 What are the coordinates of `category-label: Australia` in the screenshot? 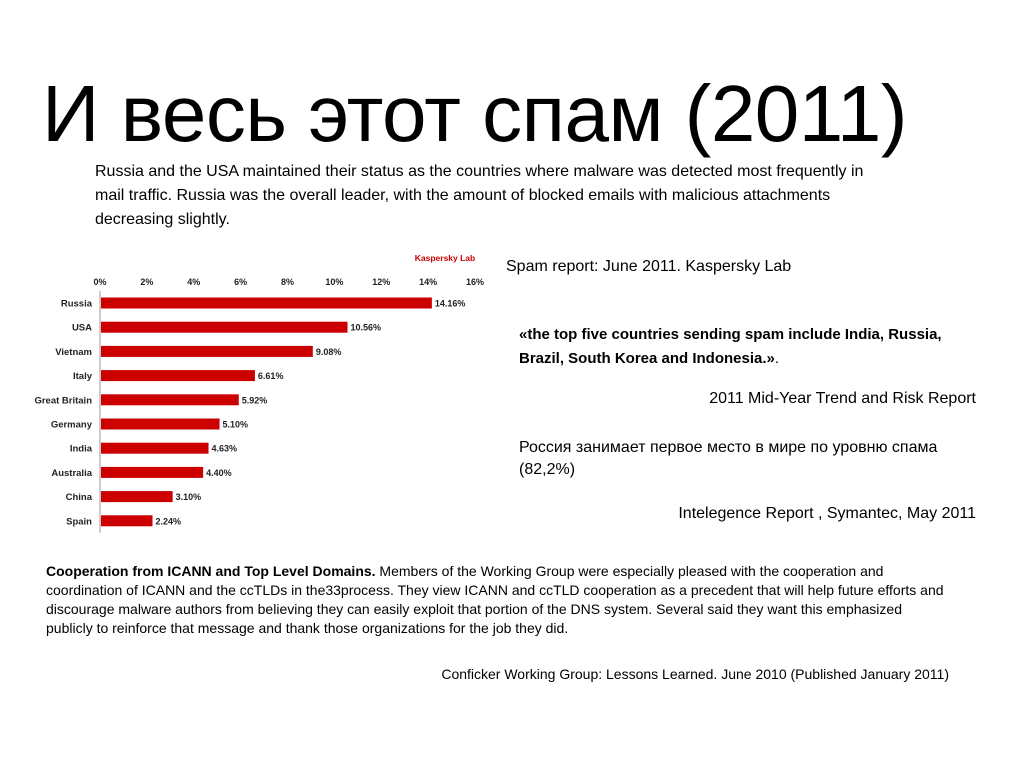 It's located at (71, 473).